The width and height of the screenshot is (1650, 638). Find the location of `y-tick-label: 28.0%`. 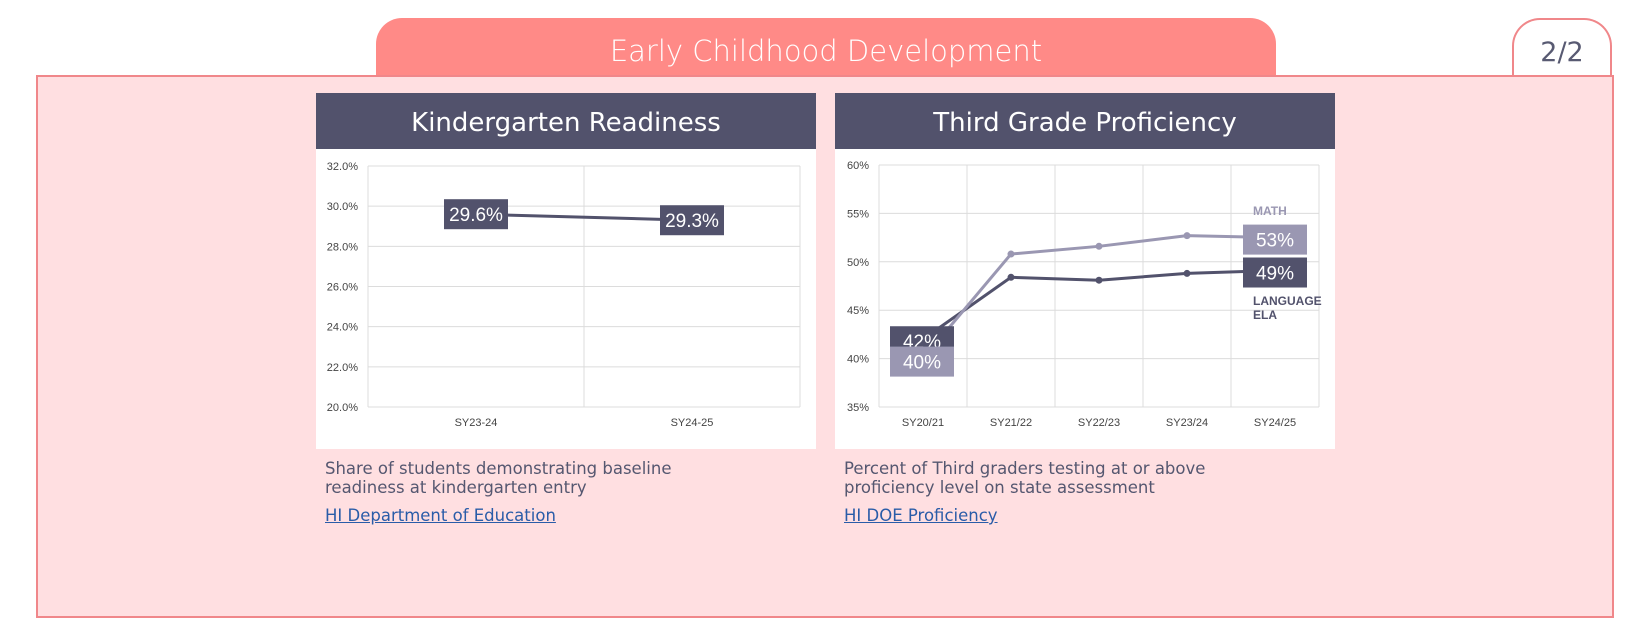

y-tick-label: 28.0% is located at coordinates (342, 247).